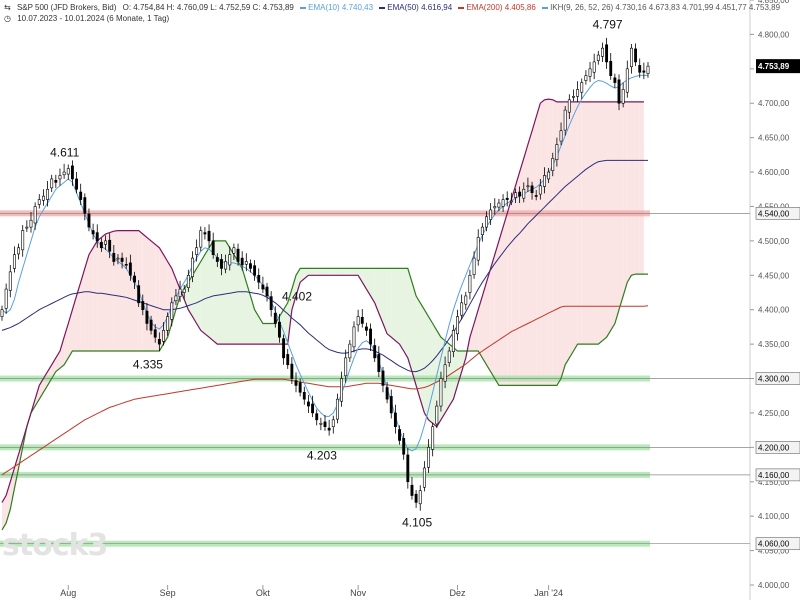 The width and height of the screenshot is (800, 600). What do you see at coordinates (417, 523) in the screenshot?
I see `price-annotation: 4.105` at bounding box center [417, 523].